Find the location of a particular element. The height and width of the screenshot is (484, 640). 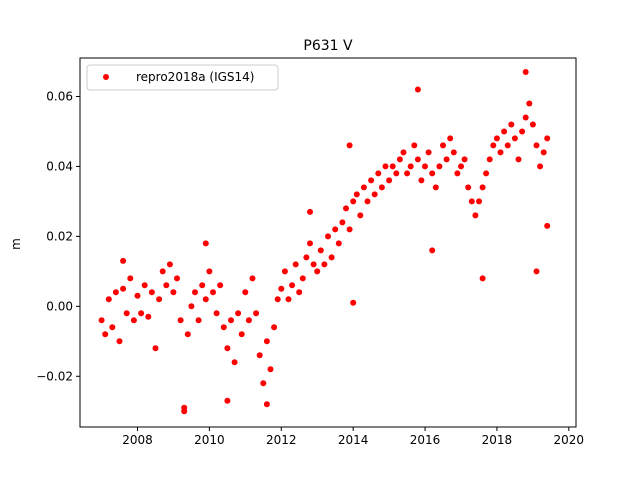

x-tick-label: 2020 is located at coordinates (569, 440).